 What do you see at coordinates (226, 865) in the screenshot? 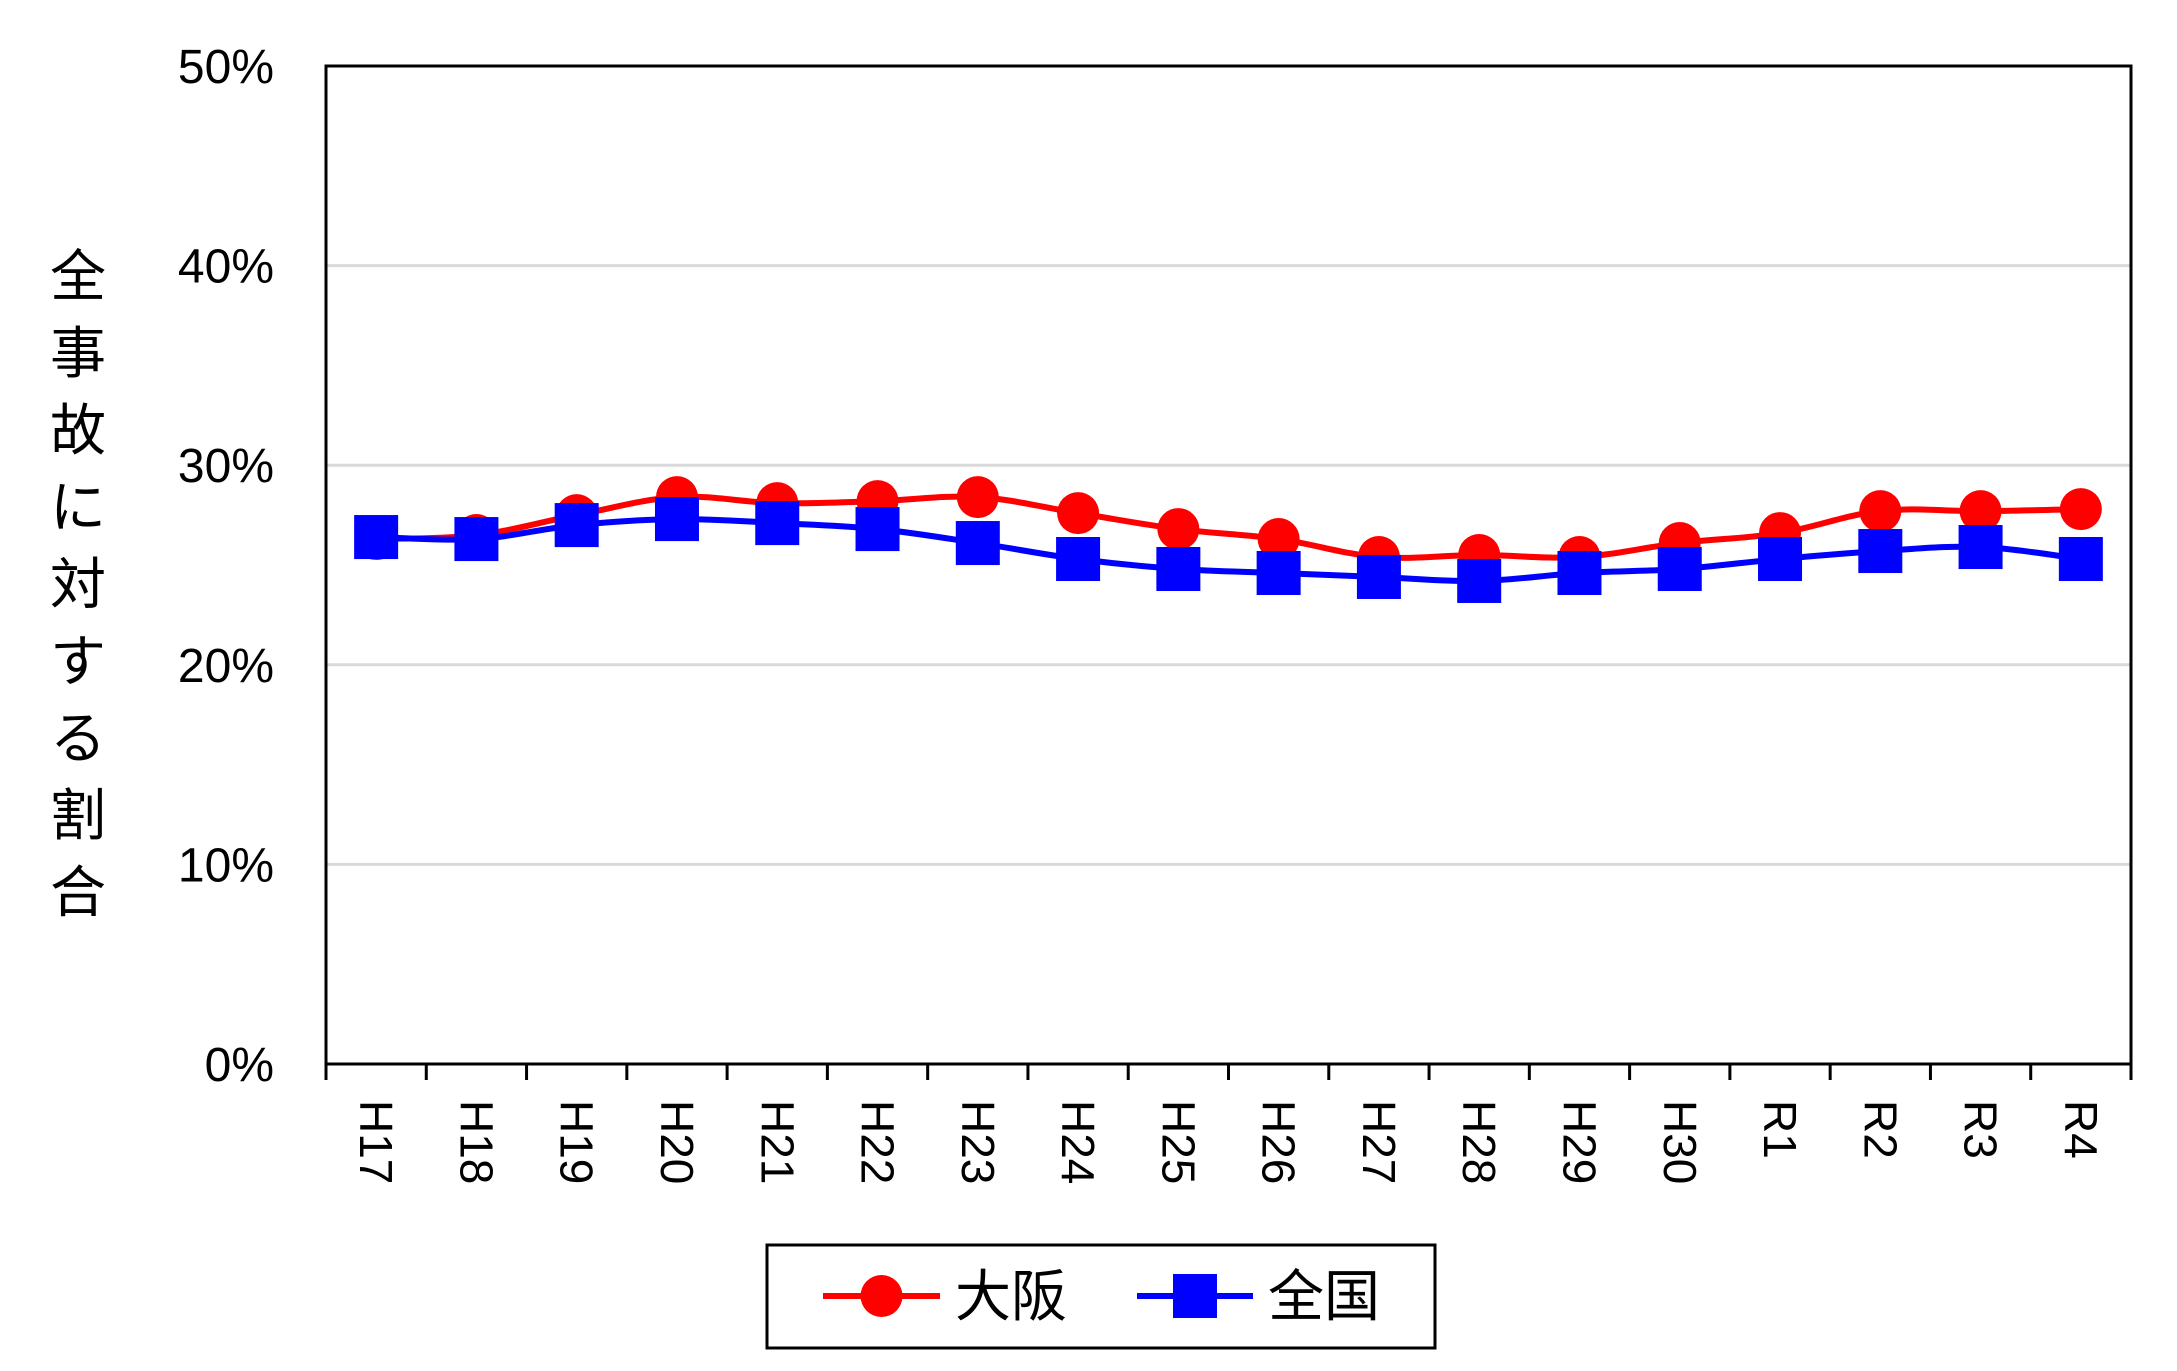
I see `y-tick-label: 10%` at bounding box center [226, 865].